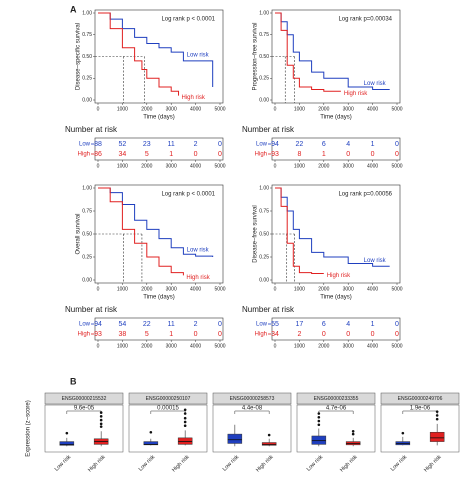 The width and height of the screenshot is (474, 499). What do you see at coordinates (171, 334) in the screenshot?
I see `risk-count: 1` at bounding box center [171, 334].